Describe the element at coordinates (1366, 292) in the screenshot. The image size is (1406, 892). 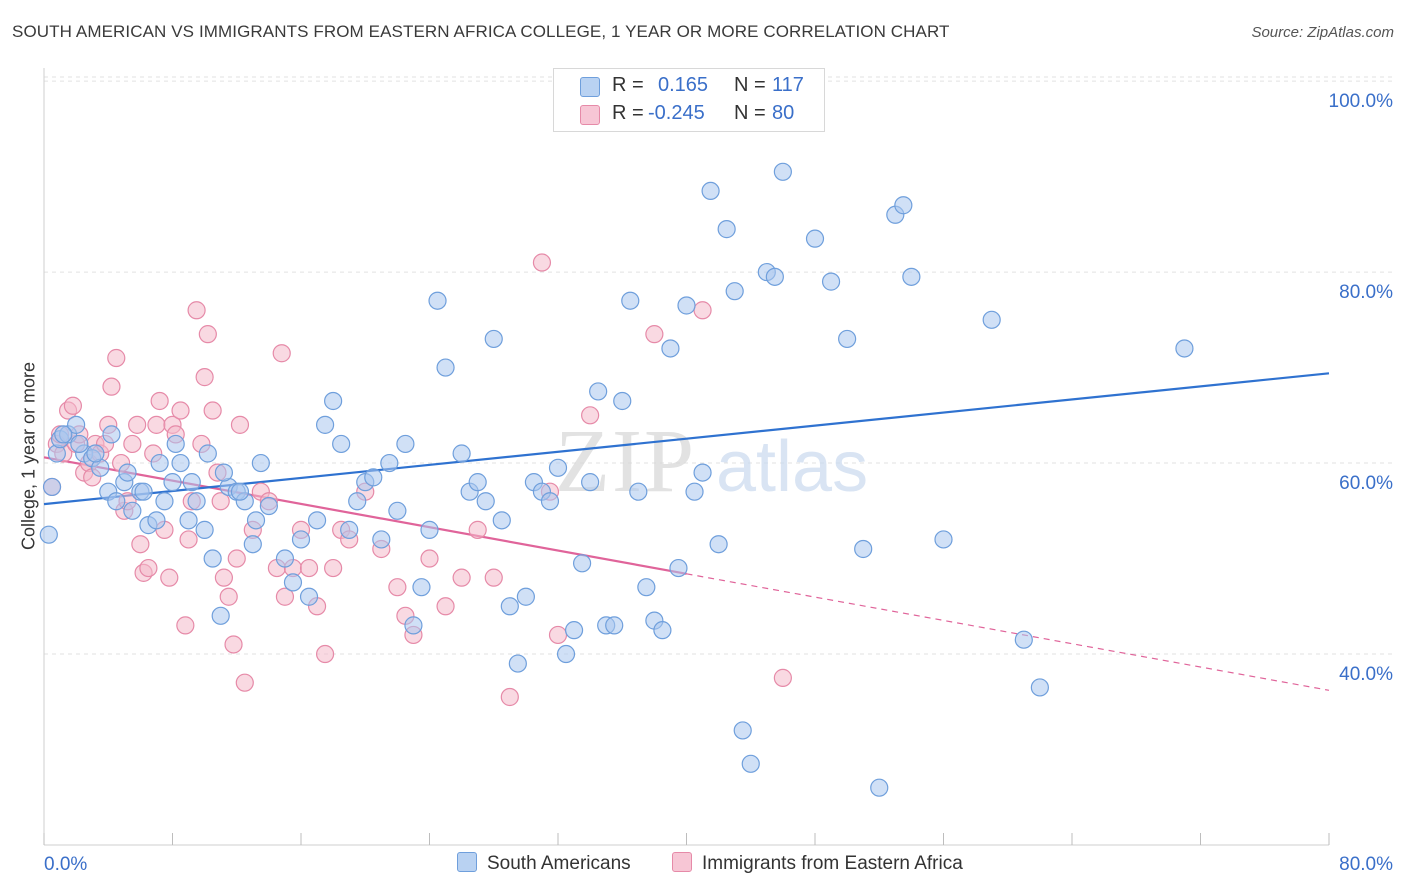
I see `y-tick-label: 80.0%` at that location.